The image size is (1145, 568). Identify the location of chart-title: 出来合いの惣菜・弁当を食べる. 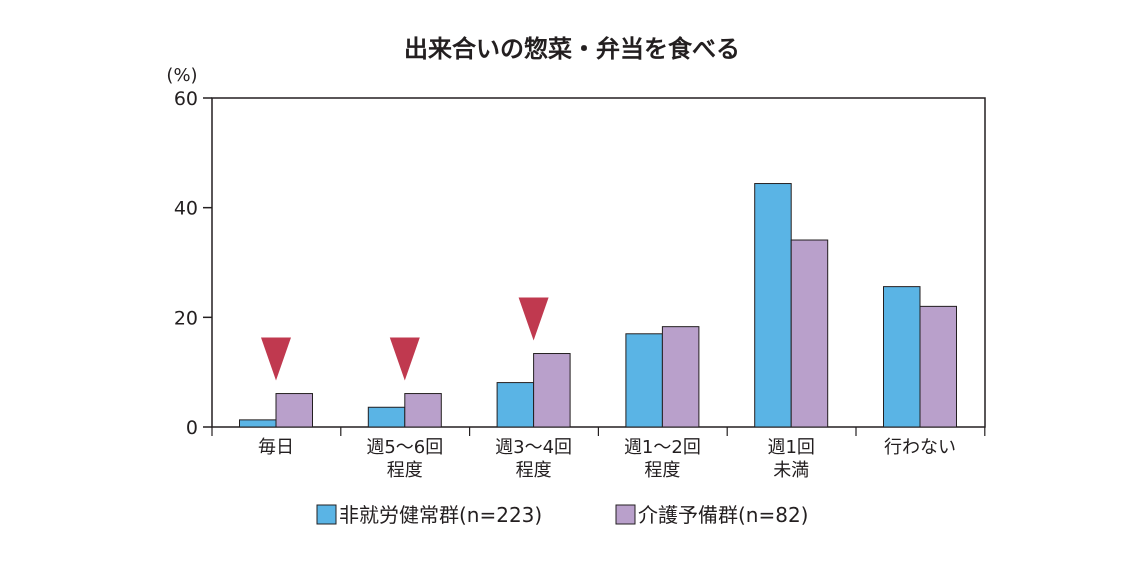
(572, 49).